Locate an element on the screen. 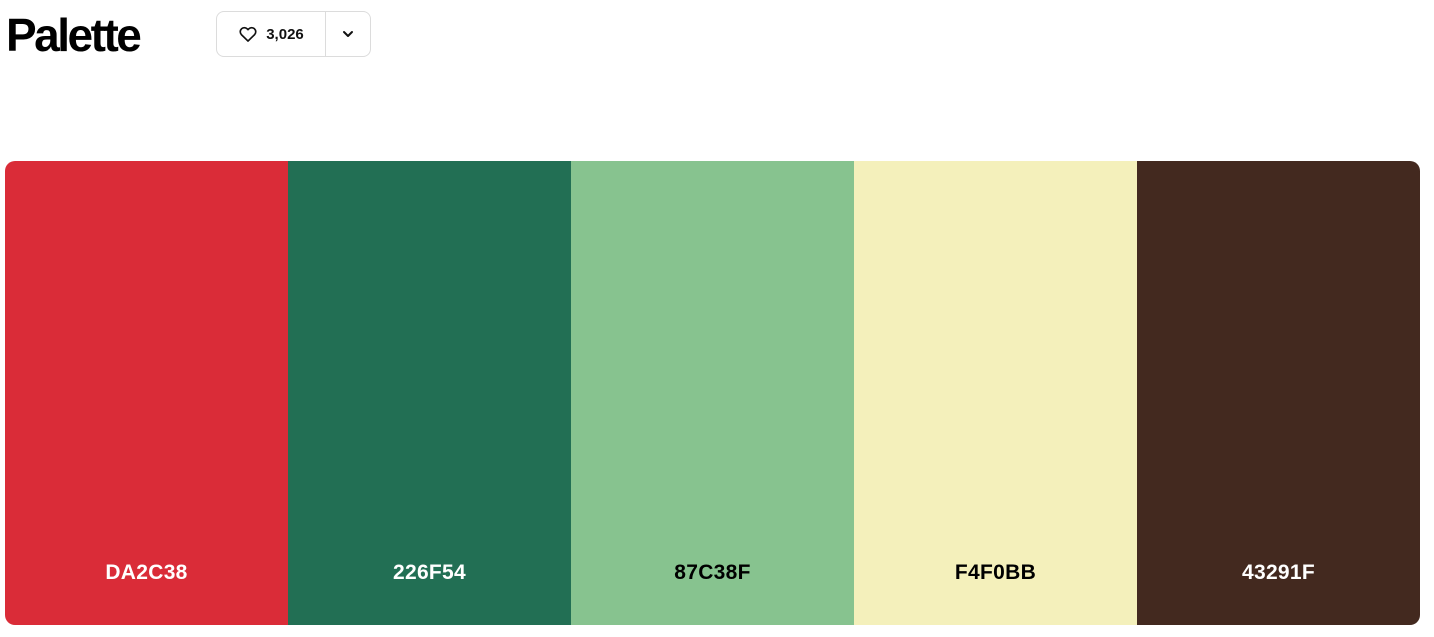  color-swatch: 87C38F is located at coordinates (712, 393).